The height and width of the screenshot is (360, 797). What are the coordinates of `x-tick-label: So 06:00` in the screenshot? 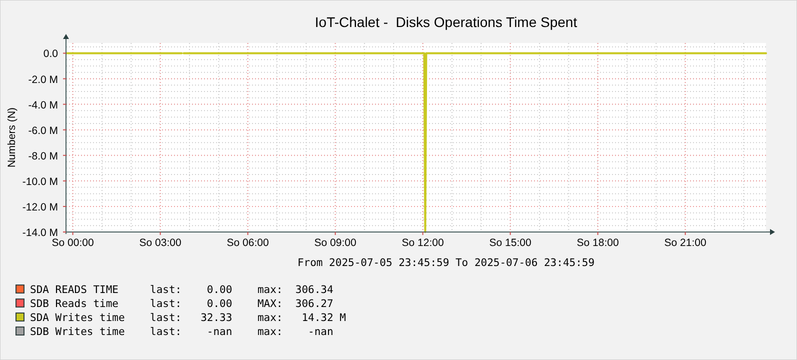 It's located at (247, 243).